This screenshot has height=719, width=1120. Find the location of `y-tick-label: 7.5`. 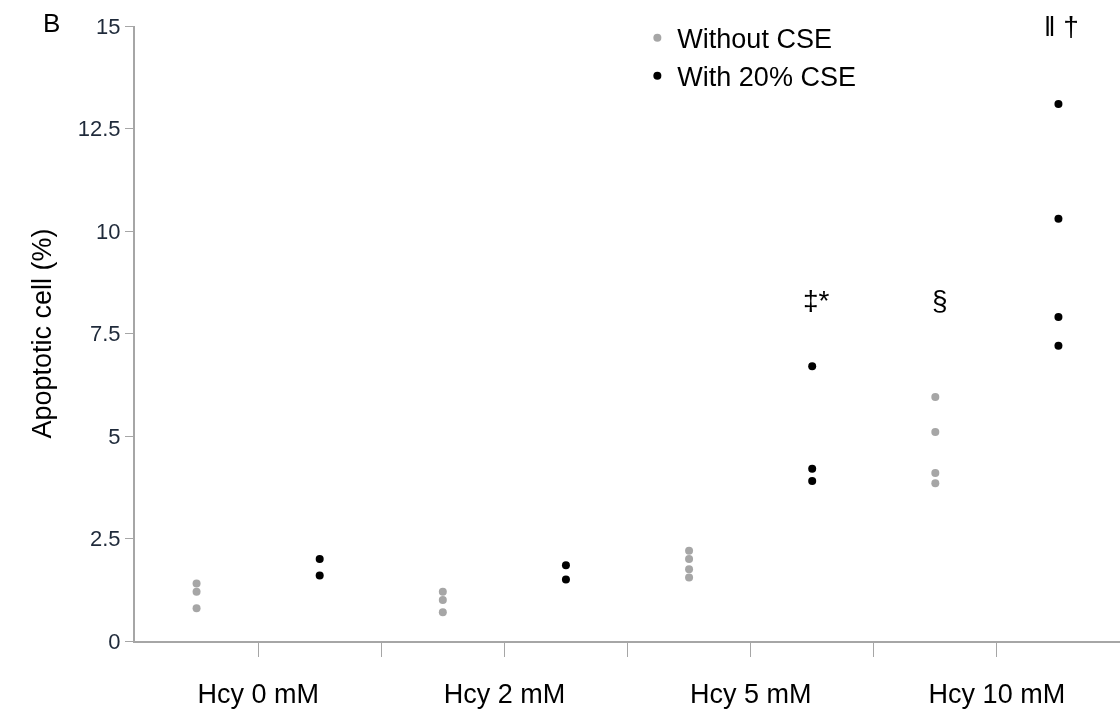

y-tick-label: 7.5 is located at coordinates (105, 334).